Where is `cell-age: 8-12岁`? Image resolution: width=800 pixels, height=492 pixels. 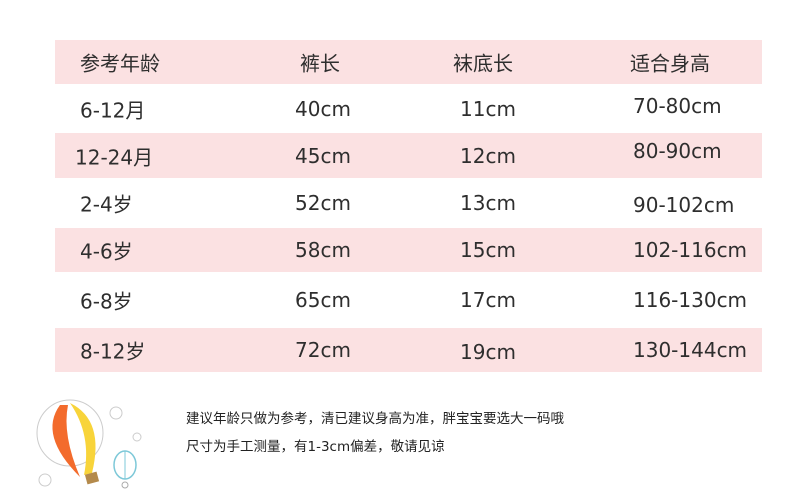 cell-age: 8-12岁 is located at coordinates (113, 351).